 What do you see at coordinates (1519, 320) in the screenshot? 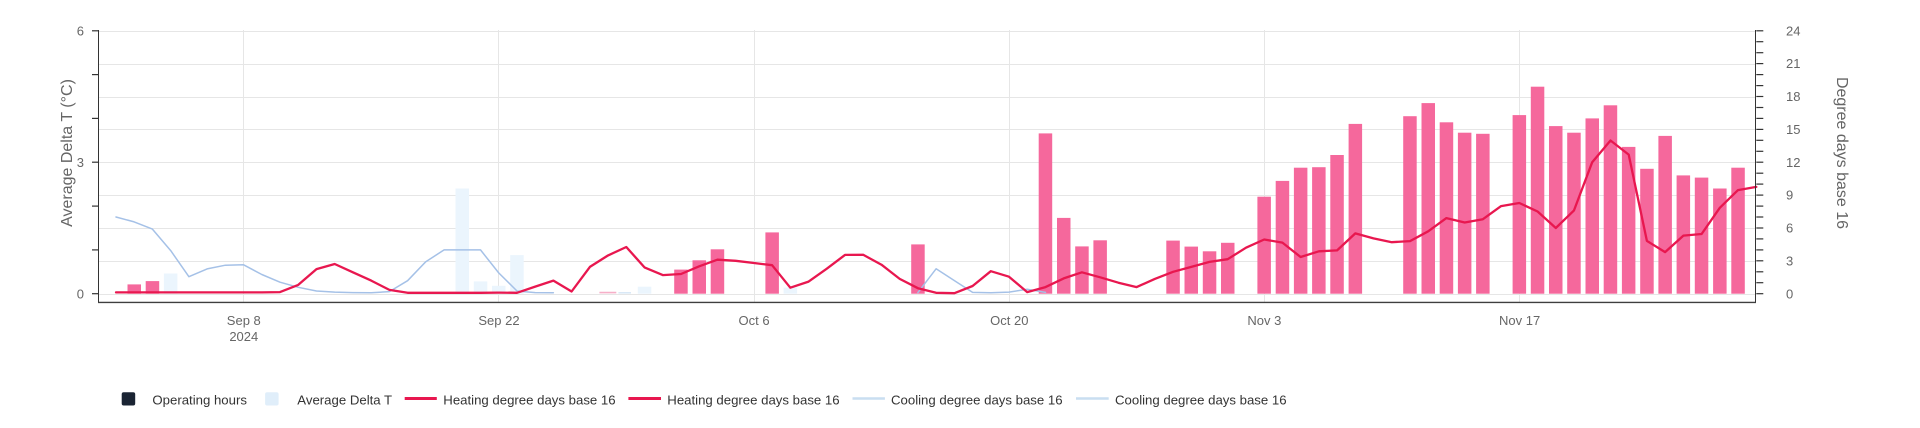
I see `svg-text: Nov 17` at bounding box center [1519, 320].